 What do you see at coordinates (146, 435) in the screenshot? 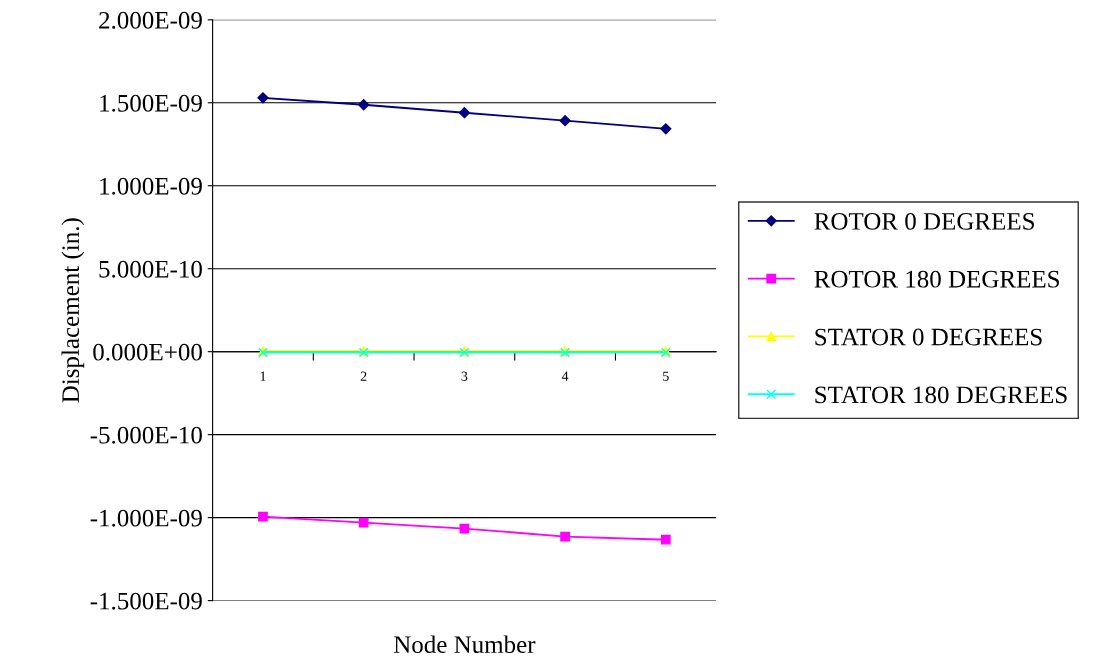
I see `y-tick-label: -5.000E-10` at bounding box center [146, 435].